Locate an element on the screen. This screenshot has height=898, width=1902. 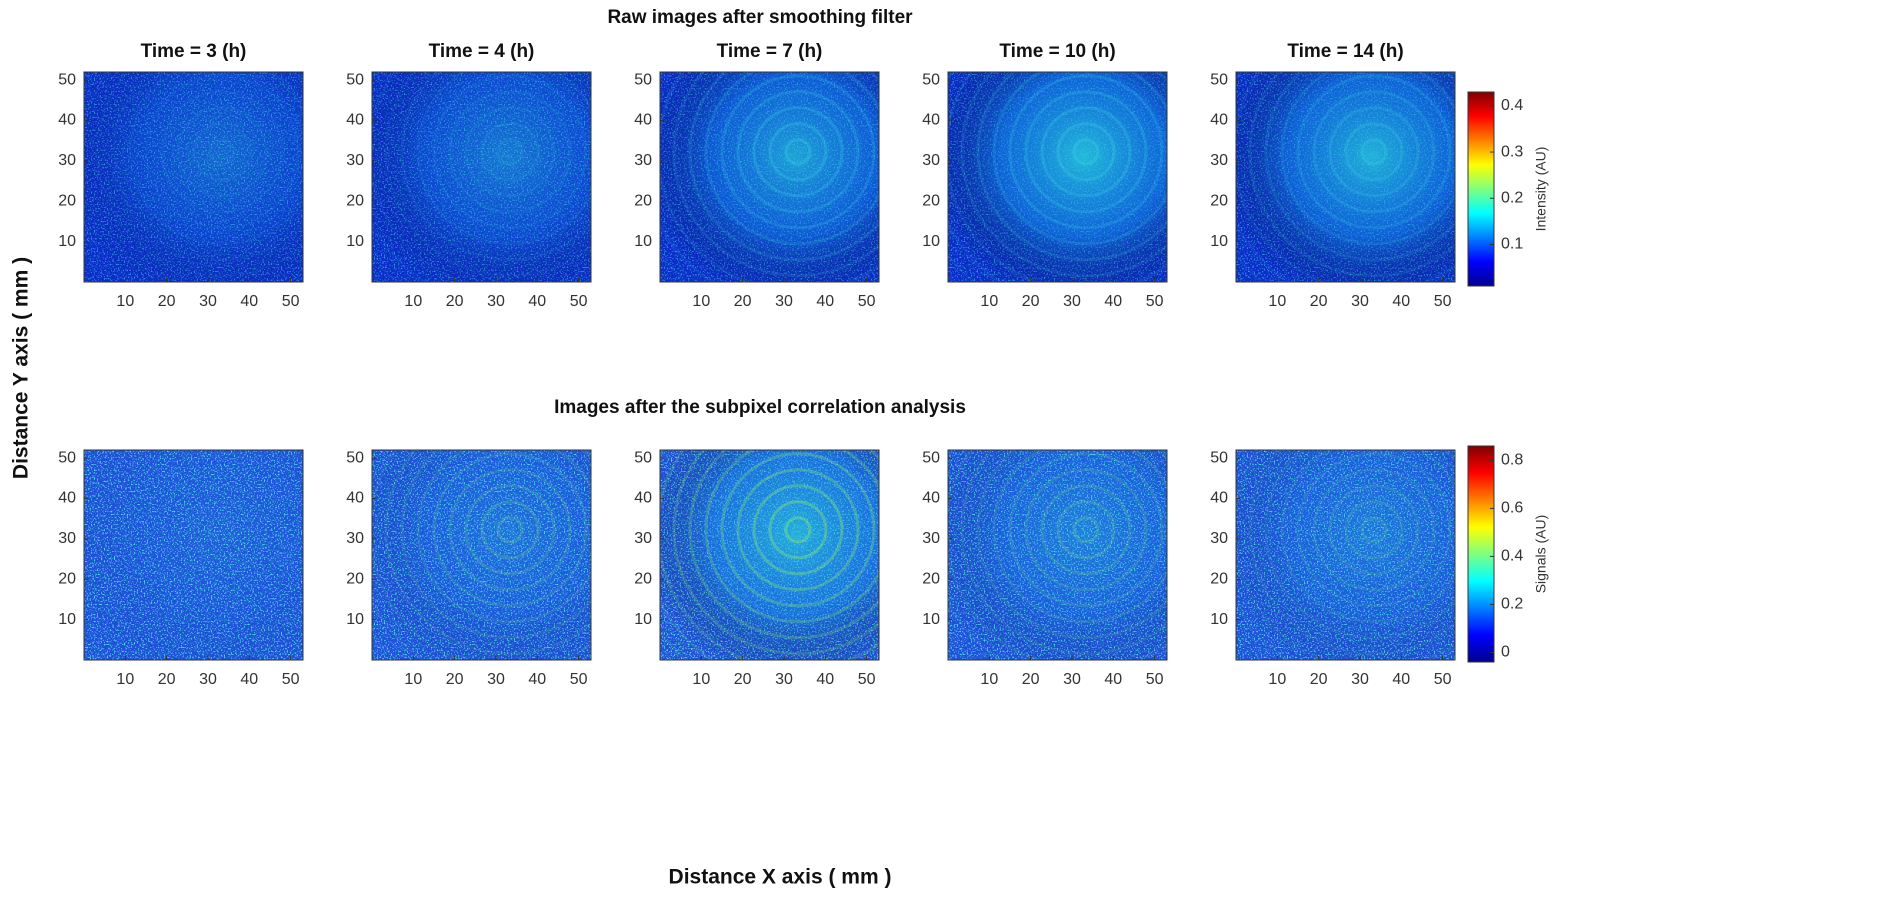
colorbar-label: Intensity (AU) is located at coordinates (1541, 189).